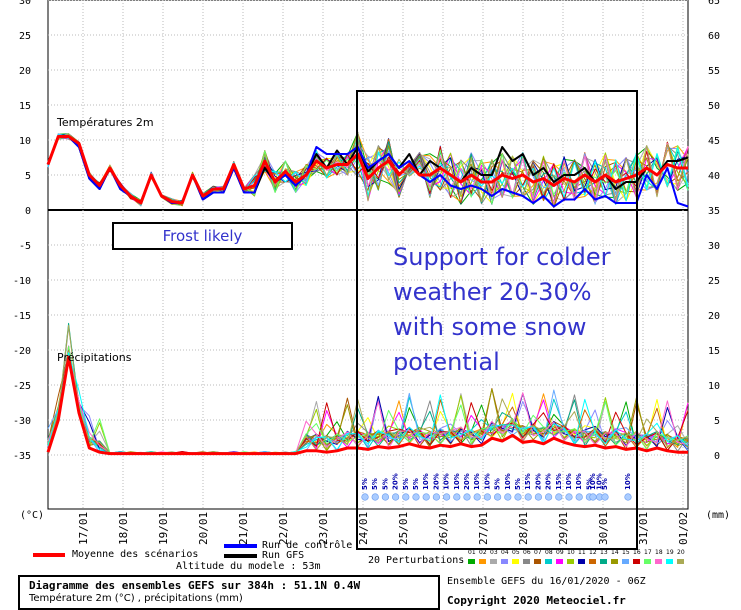  Describe the element at coordinates (83, 528) in the screenshot. I see `x-date-label: 17/01` at that location.